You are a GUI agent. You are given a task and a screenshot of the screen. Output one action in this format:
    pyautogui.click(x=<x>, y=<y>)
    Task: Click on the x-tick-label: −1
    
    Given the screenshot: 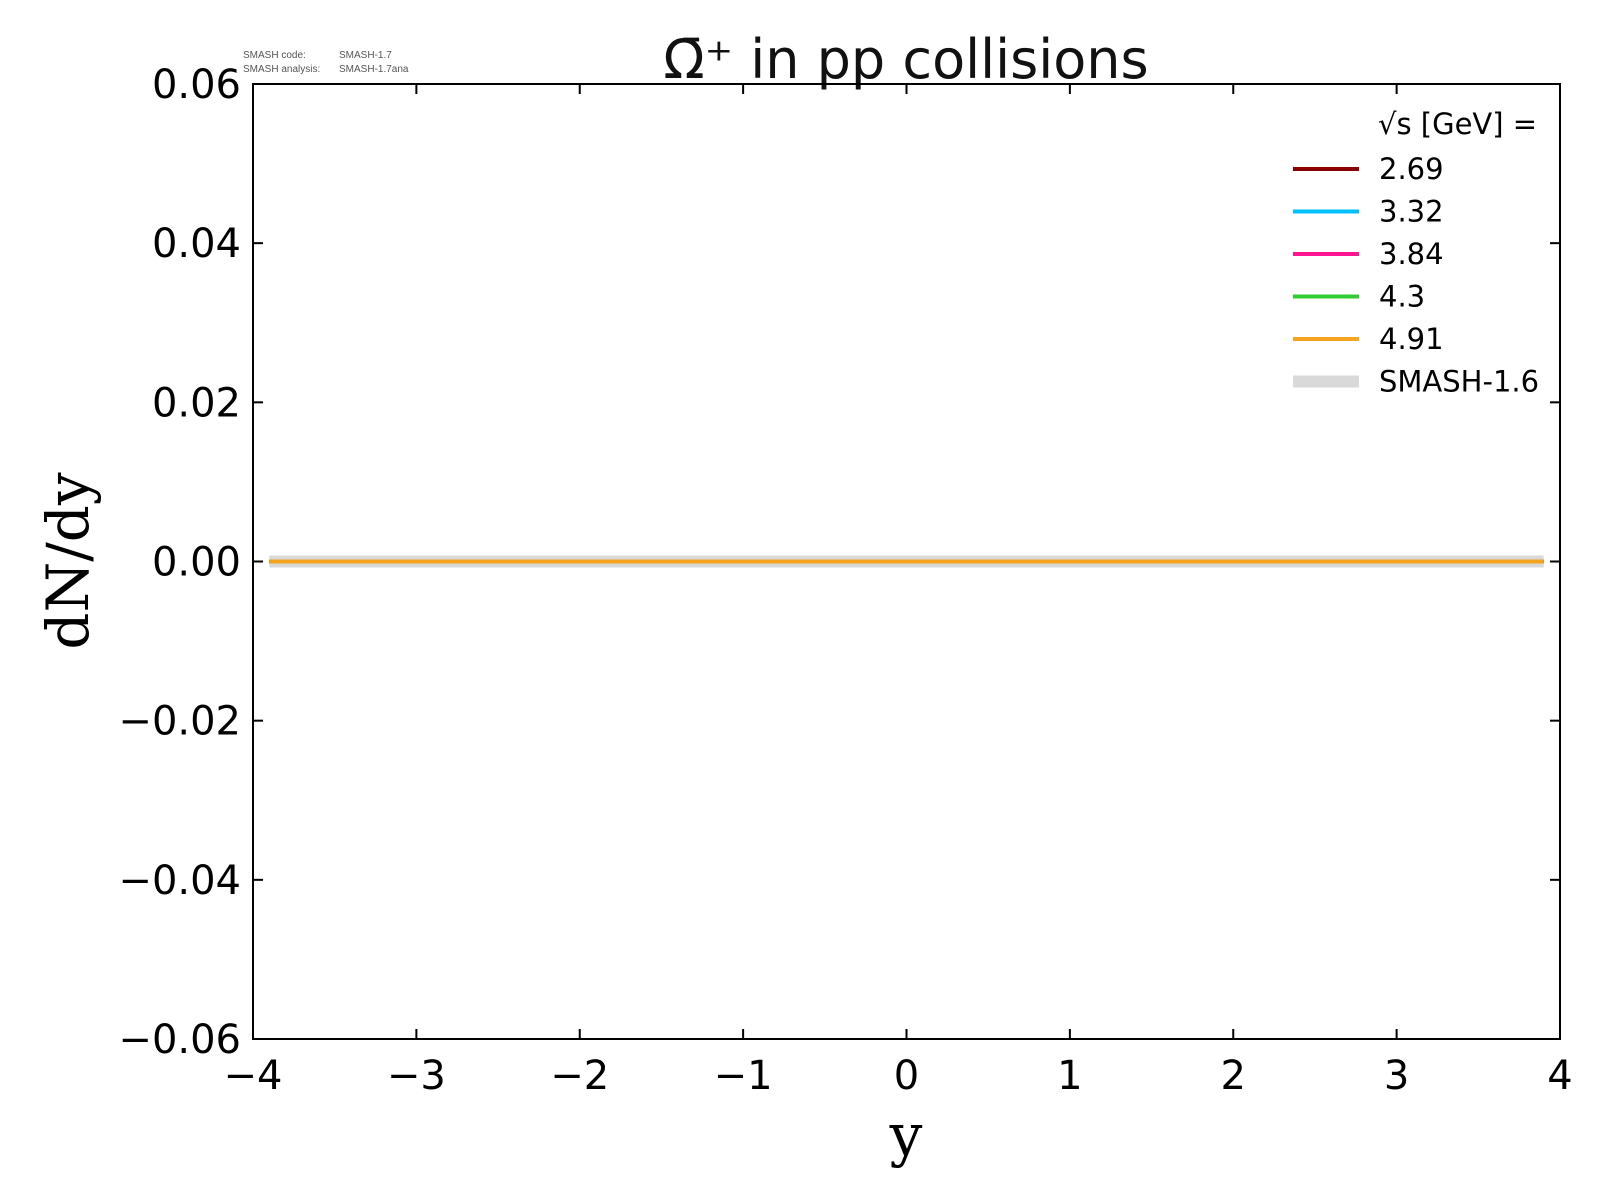 What is the action you would take?
    pyautogui.click(x=743, y=1076)
    